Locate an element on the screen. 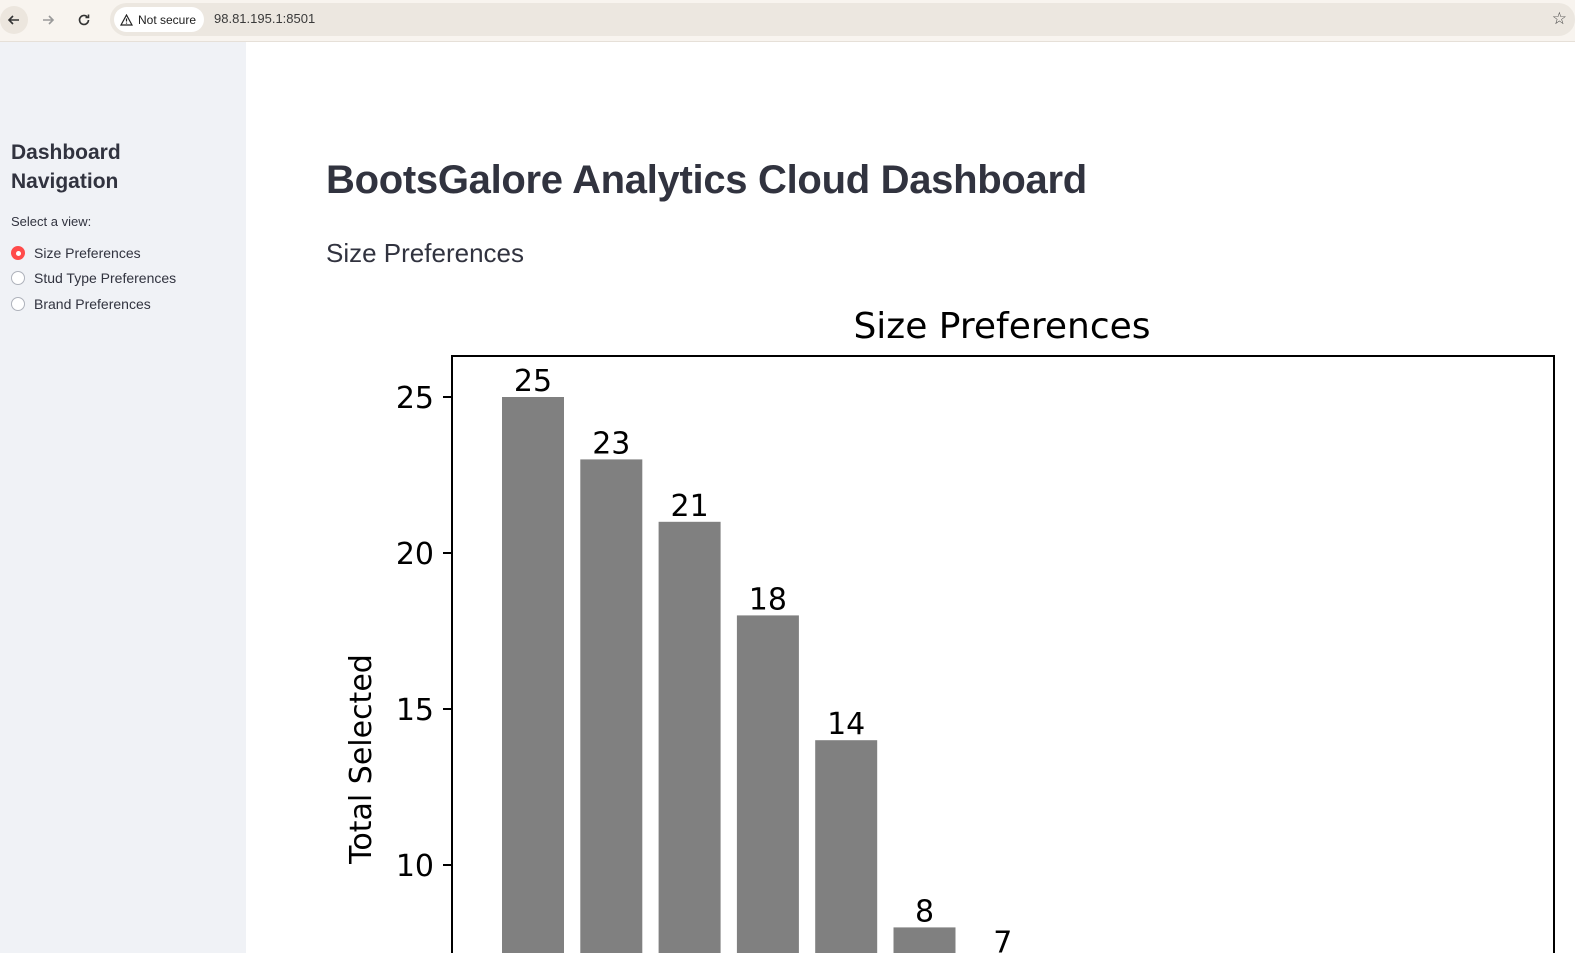  y-axis: 10 15 20 25 is located at coordinates (424, 632).